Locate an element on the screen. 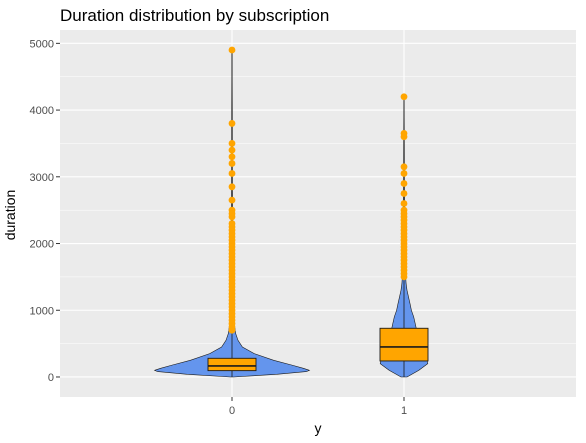  y-tick-label: 5000 is located at coordinates (42, 44).